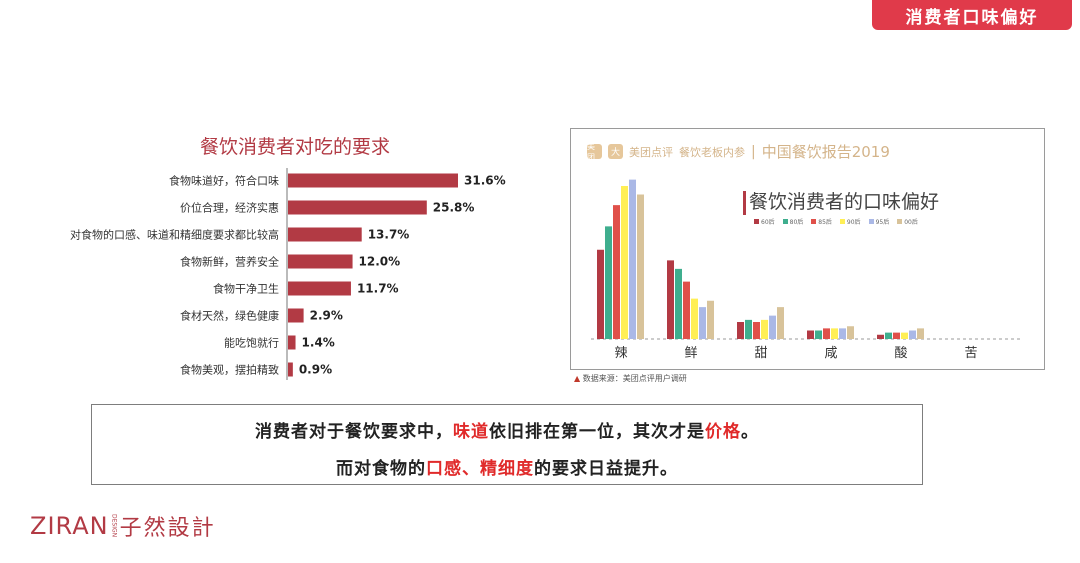  I want to click on brand-cjk: 子然設計, so click(167, 528).